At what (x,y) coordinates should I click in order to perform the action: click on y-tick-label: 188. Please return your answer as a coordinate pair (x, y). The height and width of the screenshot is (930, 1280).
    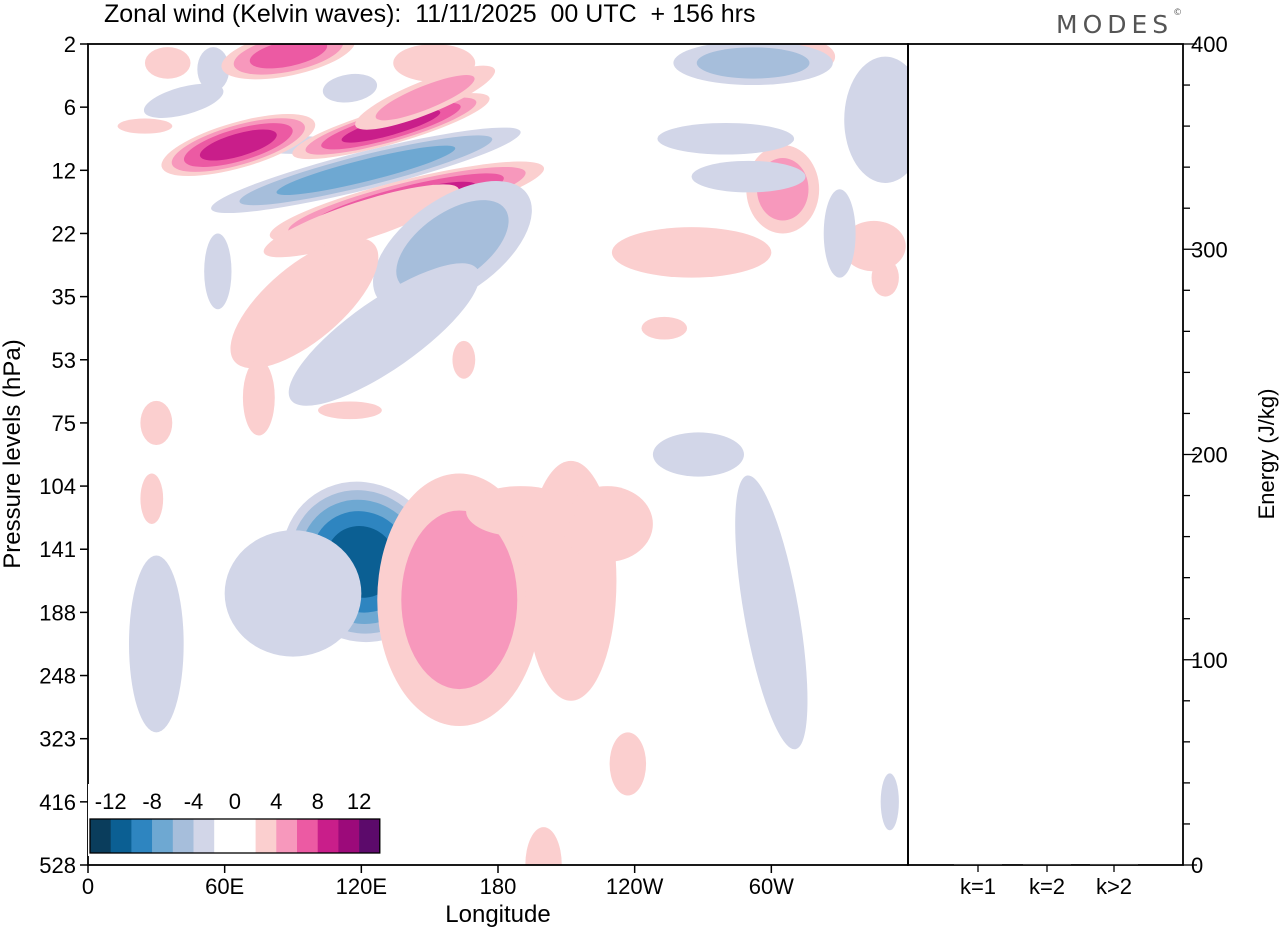
    Looking at the image, I should click on (57, 612).